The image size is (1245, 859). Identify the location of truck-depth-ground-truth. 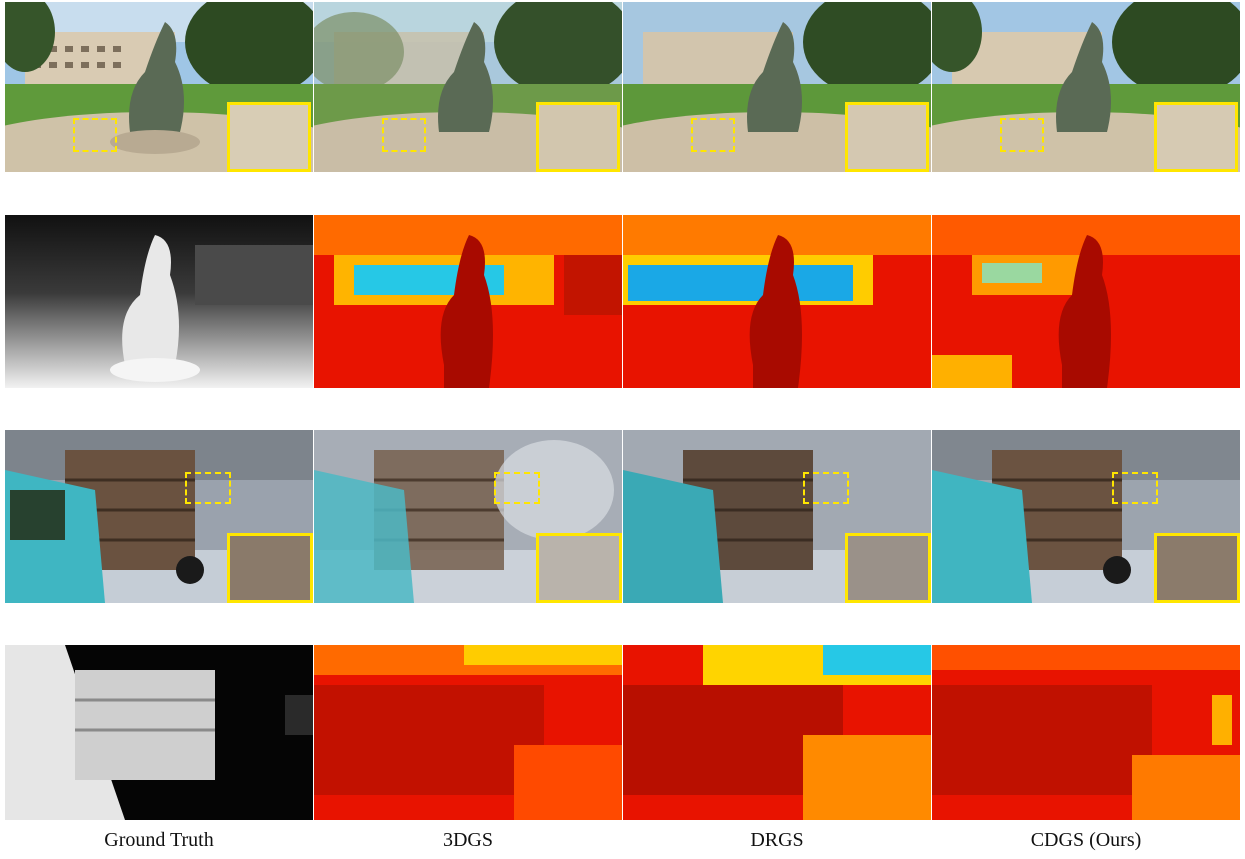
(159, 732).